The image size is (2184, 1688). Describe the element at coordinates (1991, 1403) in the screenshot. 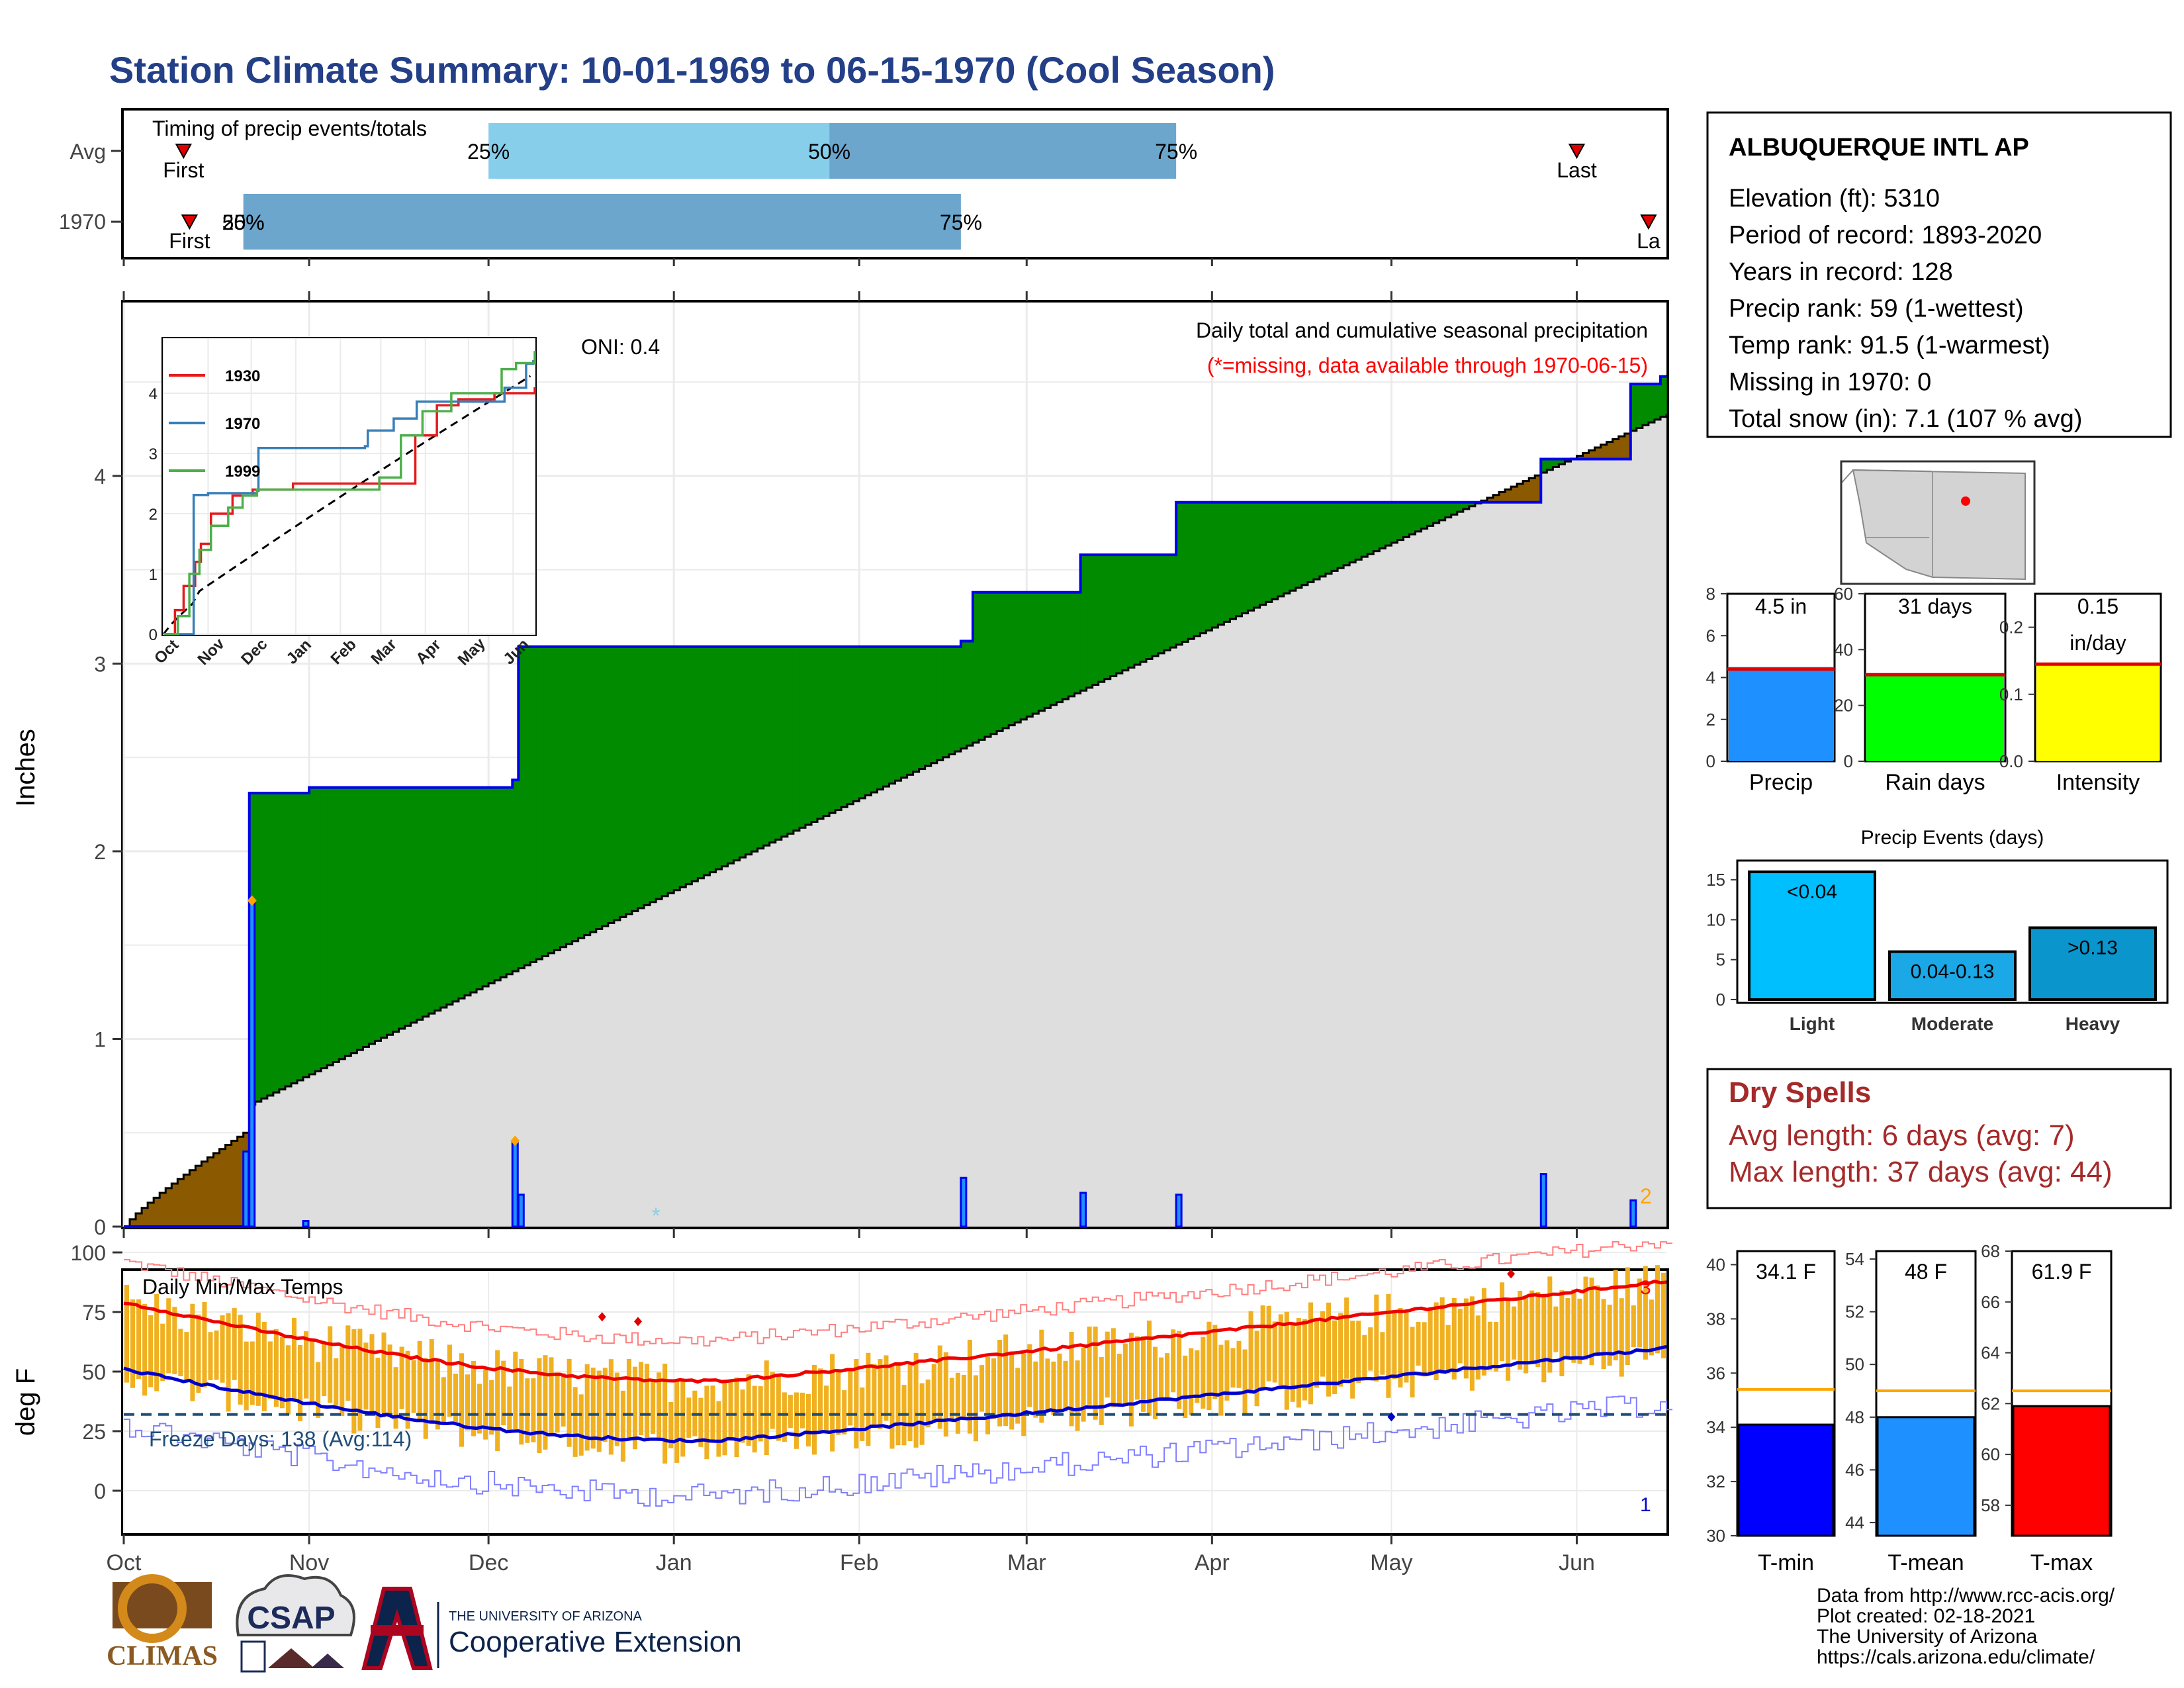

I see `temp-tick-label: 62` at that location.